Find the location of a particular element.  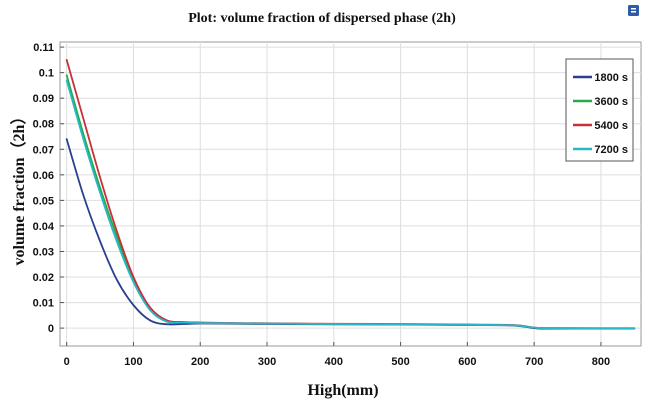

x-axis-label: High(mm) is located at coordinates (342, 390).